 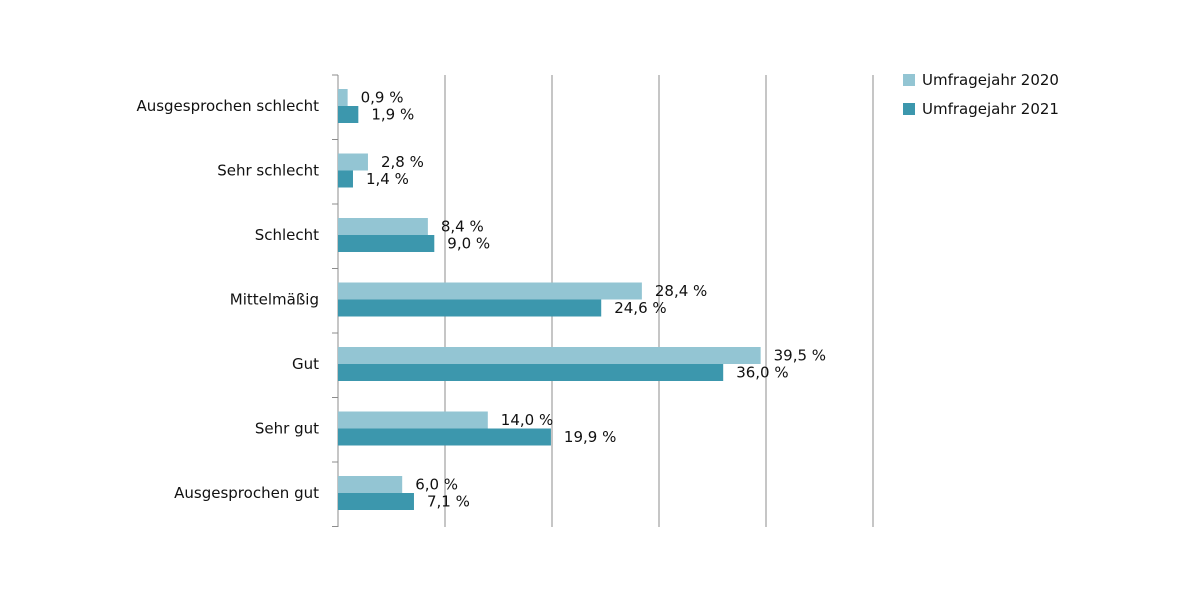 I want to click on legend-label: Umfragejahr 2020, so click(x=990, y=80).